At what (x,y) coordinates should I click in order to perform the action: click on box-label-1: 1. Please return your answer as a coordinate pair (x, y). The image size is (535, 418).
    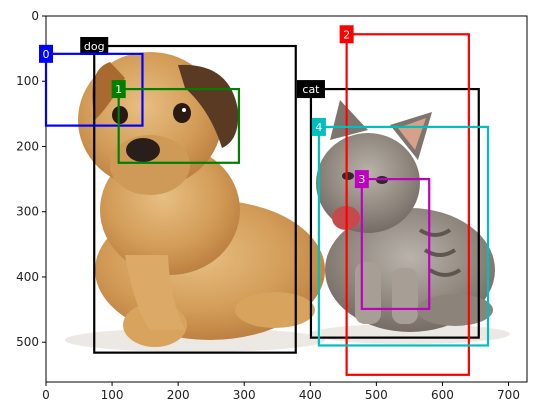
    Looking at the image, I should click on (118, 89).